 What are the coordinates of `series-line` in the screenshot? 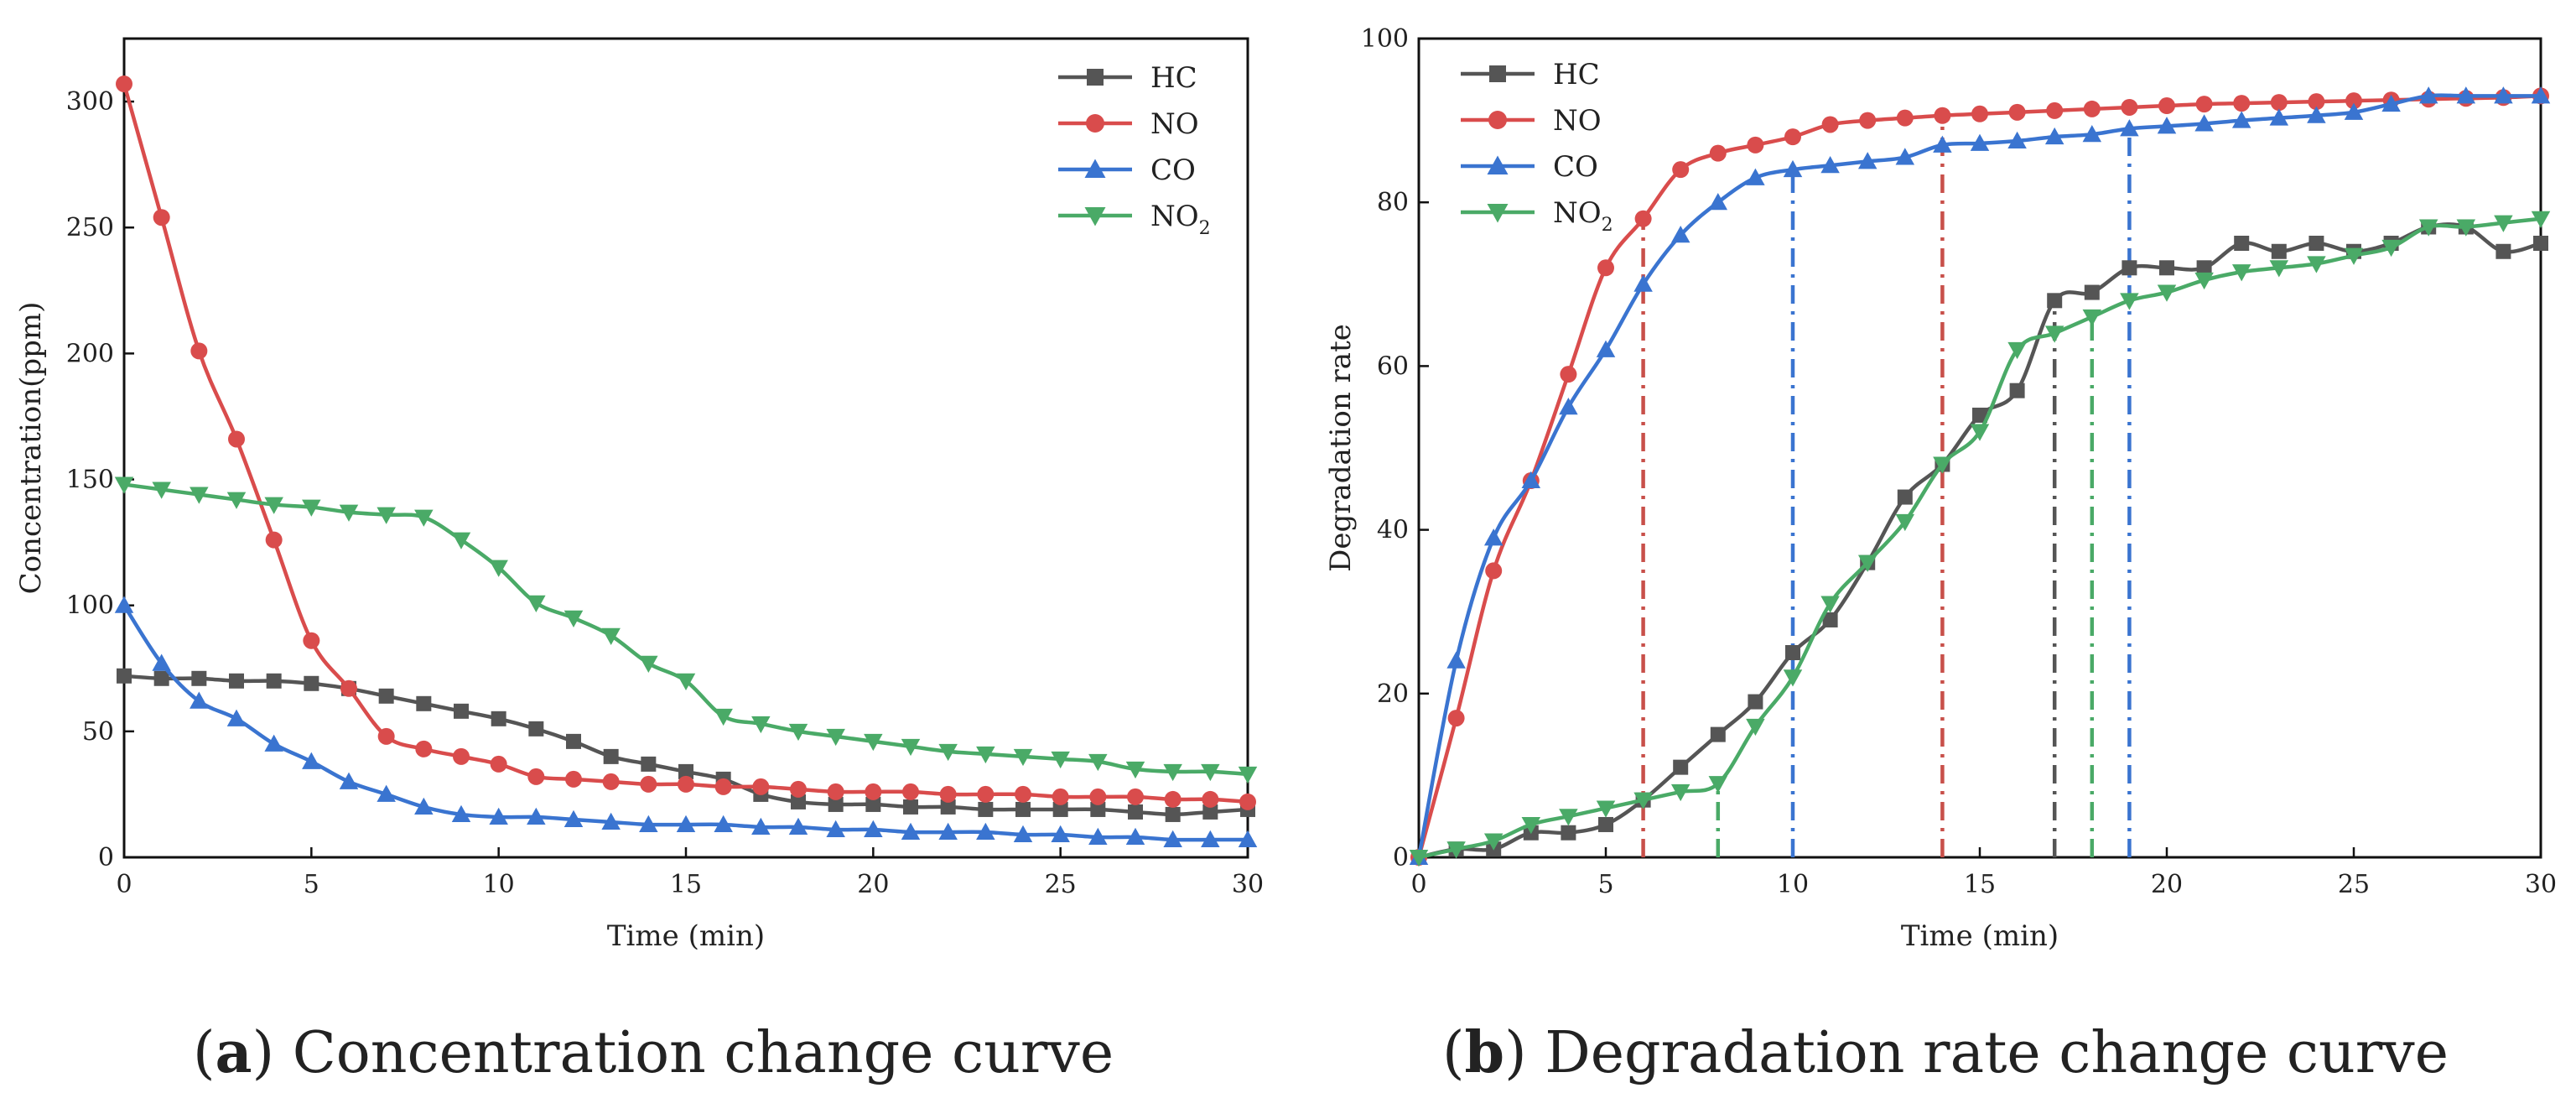 It's located at (686, 629).